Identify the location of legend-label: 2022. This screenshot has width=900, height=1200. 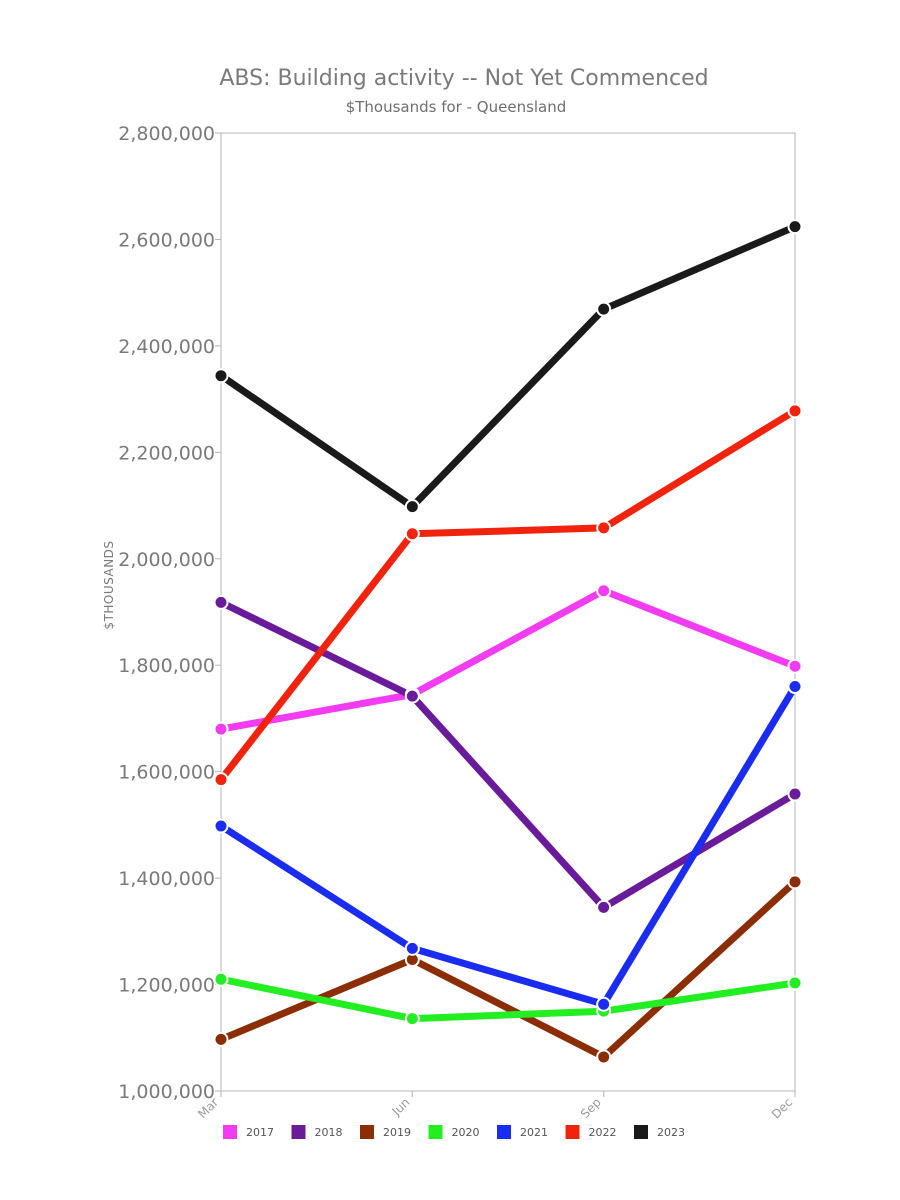
(603, 1132).